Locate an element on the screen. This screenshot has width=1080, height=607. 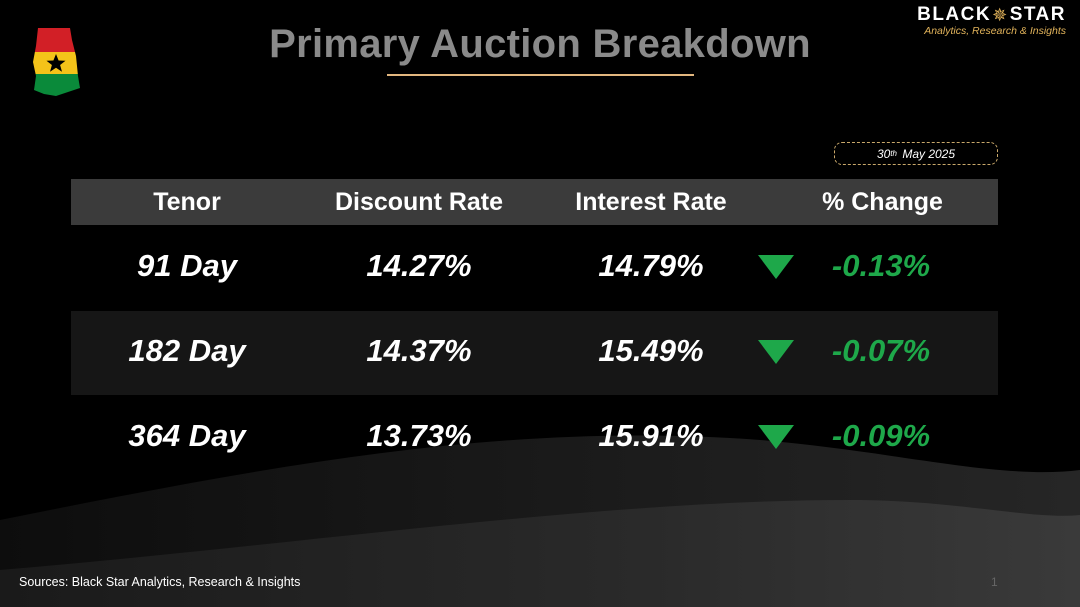
star-icon: ✵ is located at coordinates (1000, 14).